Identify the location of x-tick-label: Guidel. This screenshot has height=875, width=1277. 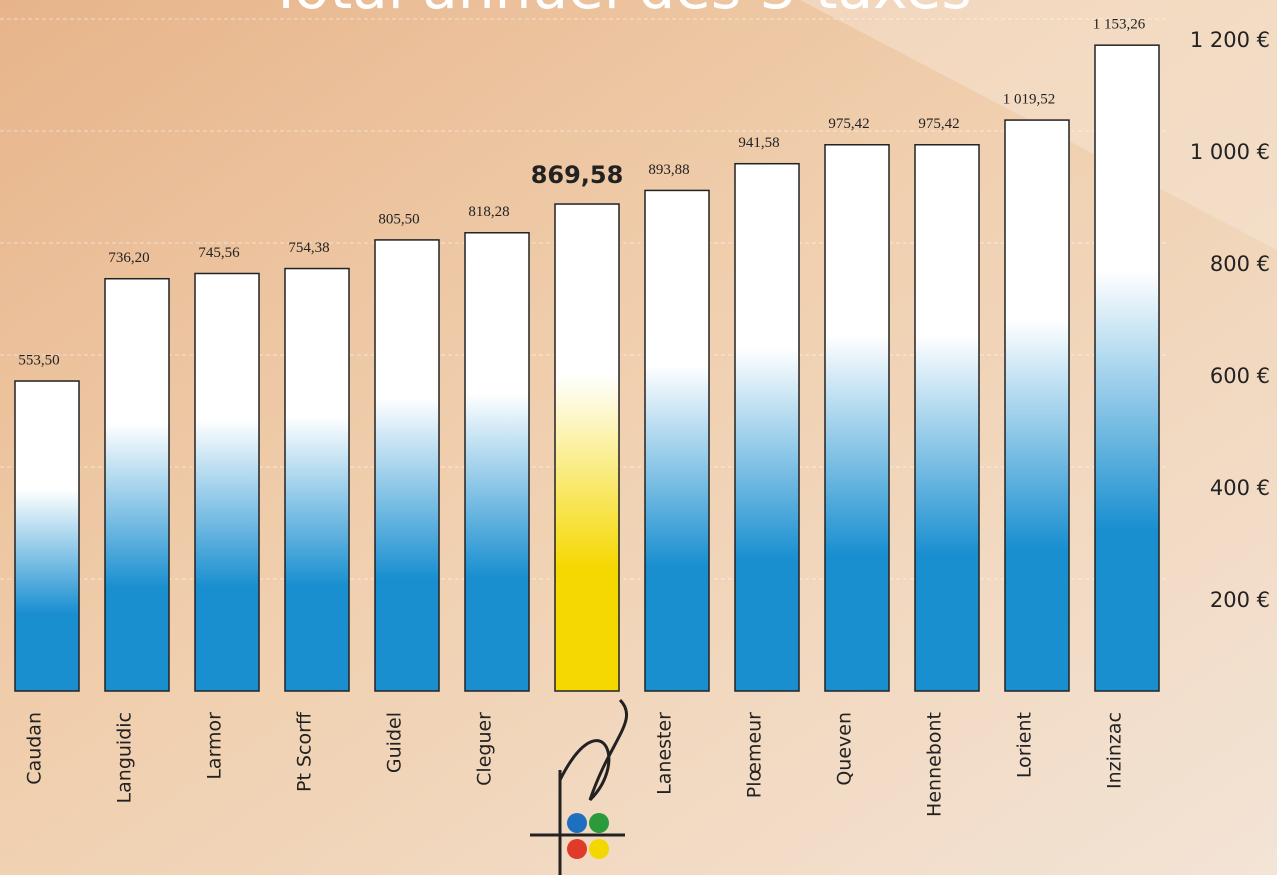
(395, 742).